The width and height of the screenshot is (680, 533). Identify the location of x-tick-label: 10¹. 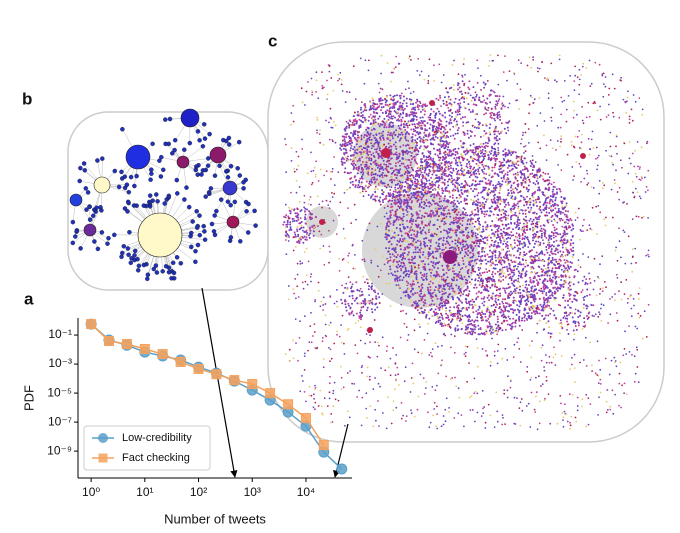
(144, 492).